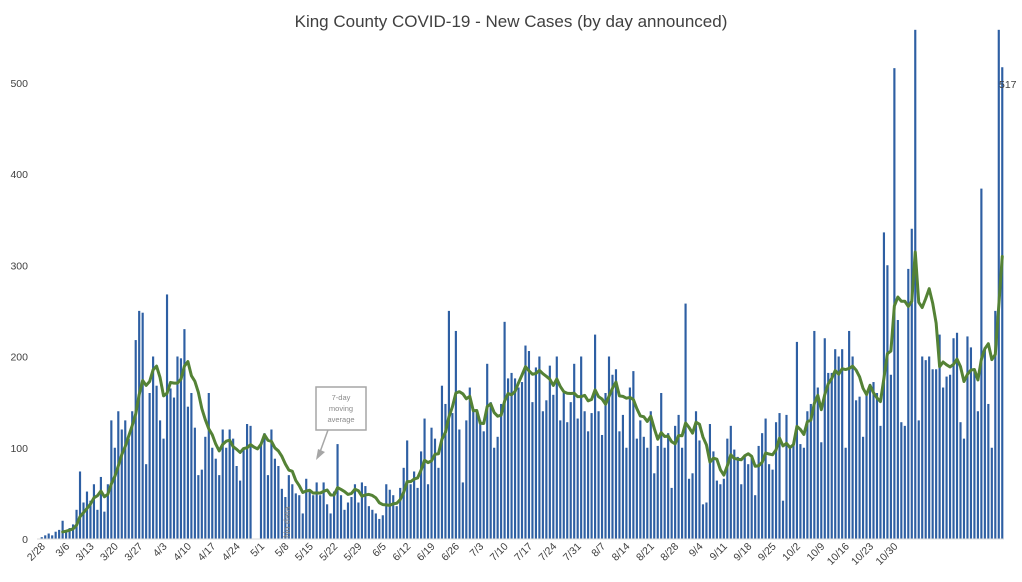 The image size is (1022, 582). Describe the element at coordinates (19, 358) in the screenshot. I see `y-tick-label: 200` at that location.